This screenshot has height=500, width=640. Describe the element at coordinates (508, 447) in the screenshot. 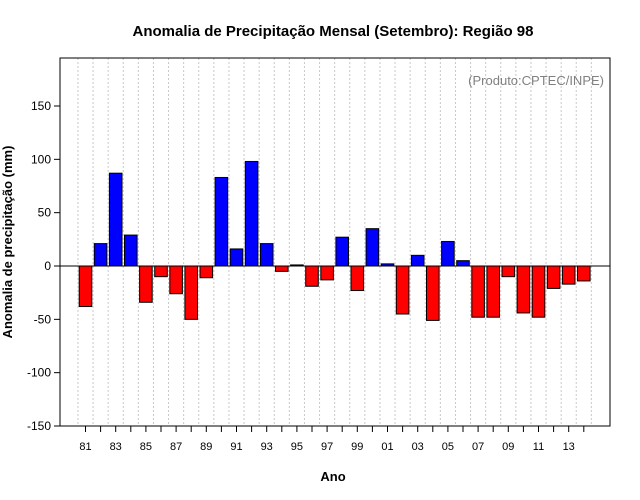

I see `x-tick-label: 09` at that location.